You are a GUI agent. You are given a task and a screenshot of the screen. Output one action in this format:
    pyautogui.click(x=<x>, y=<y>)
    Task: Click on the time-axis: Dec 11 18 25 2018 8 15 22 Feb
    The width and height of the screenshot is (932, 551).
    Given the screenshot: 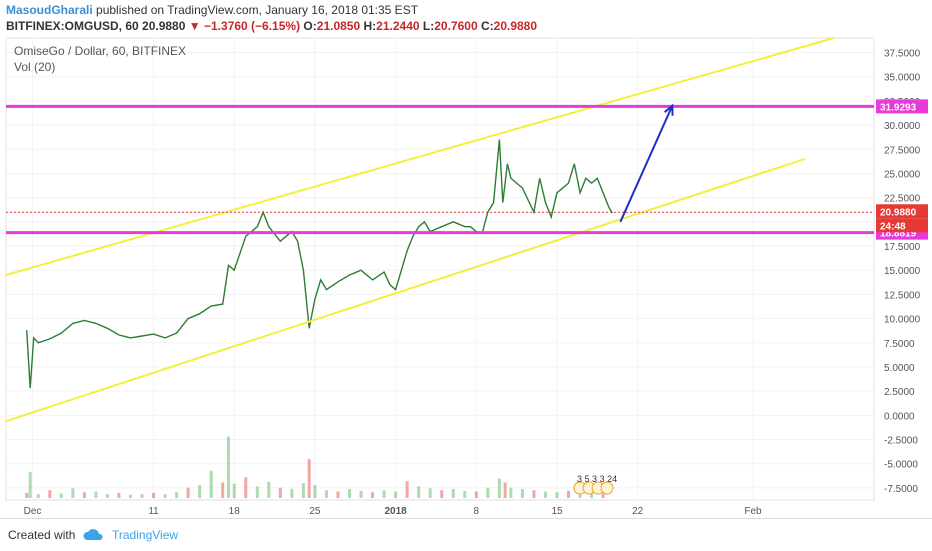 What is the action you would take?
    pyautogui.click(x=393, y=511)
    